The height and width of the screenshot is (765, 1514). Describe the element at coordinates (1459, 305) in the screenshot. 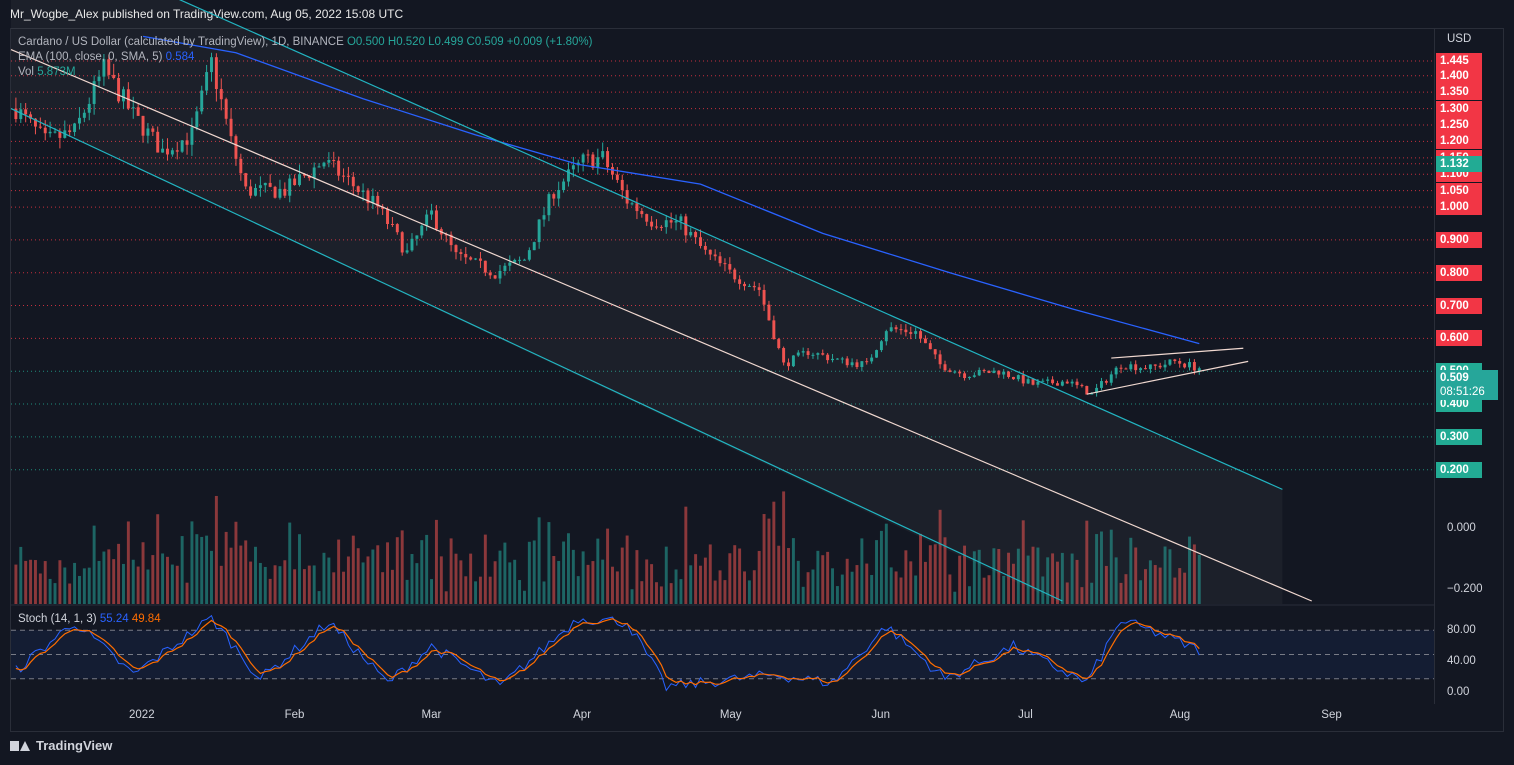

I see `price-badge: 0.700` at that location.